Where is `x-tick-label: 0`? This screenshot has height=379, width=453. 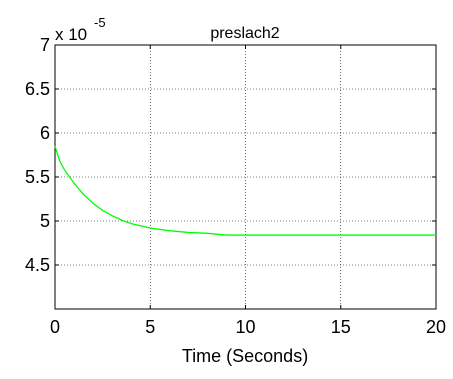 x-tick-label: 0 is located at coordinates (55, 327).